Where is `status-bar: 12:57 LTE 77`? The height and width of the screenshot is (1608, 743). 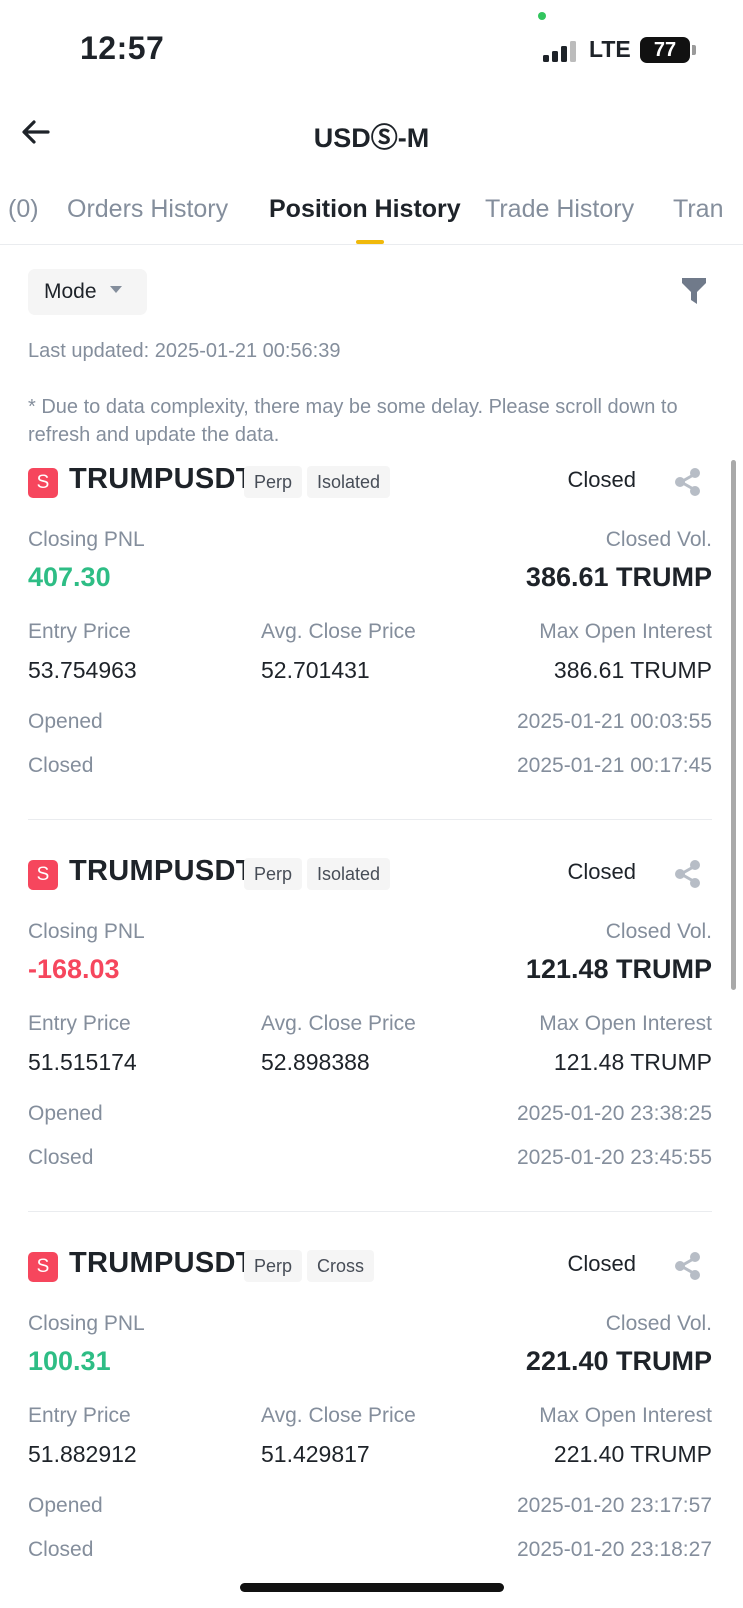
status-bar: 12:57 LTE 77 is located at coordinates (371, 50).